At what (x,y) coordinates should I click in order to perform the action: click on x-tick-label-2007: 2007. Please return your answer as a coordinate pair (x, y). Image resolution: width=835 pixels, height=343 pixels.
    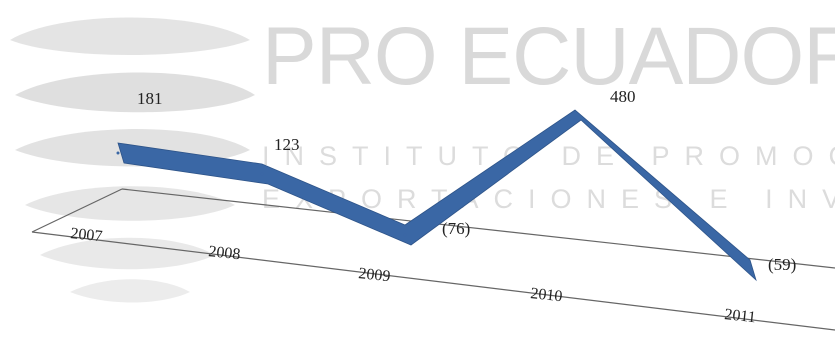
    Looking at the image, I should click on (87, 235).